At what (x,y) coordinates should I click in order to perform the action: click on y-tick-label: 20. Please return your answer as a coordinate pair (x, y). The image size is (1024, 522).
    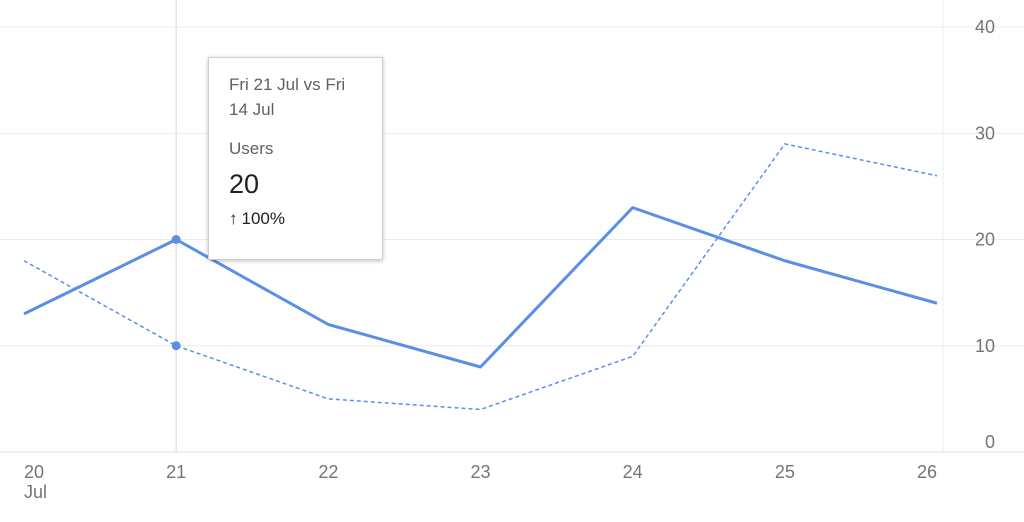
    Looking at the image, I should click on (985, 240).